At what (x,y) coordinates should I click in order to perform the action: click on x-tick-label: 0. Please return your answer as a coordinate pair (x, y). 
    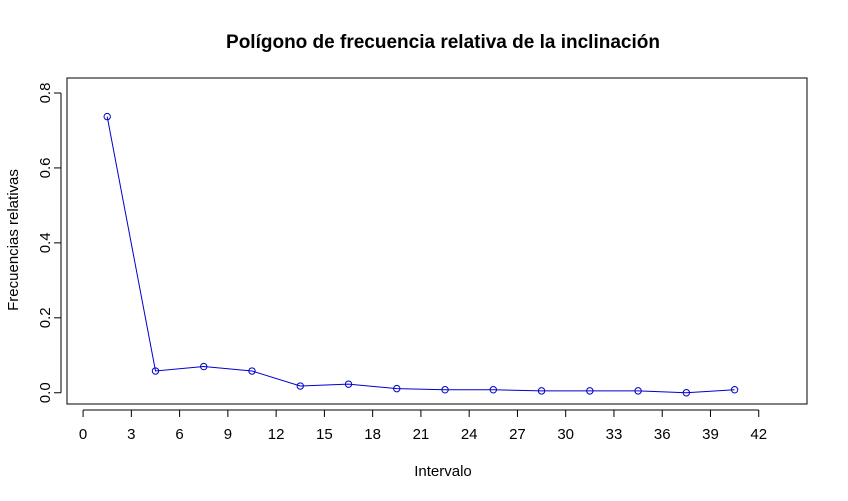
    Looking at the image, I should click on (83, 434).